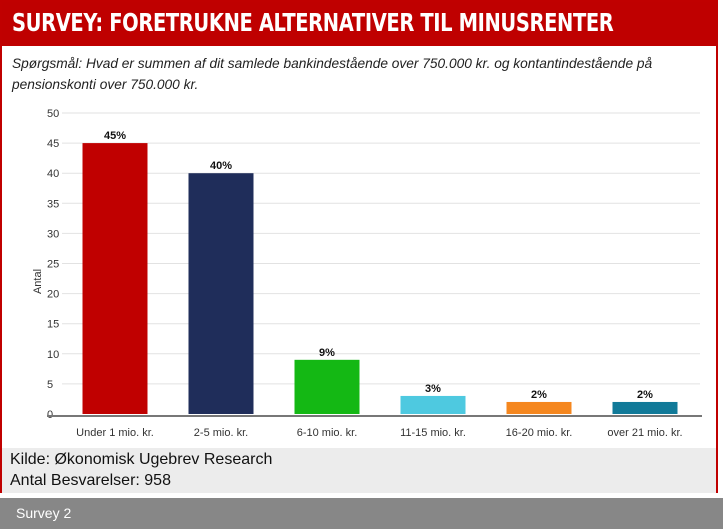 This screenshot has width=723, height=529. I want to click on data-label: 9%, so click(327, 353).